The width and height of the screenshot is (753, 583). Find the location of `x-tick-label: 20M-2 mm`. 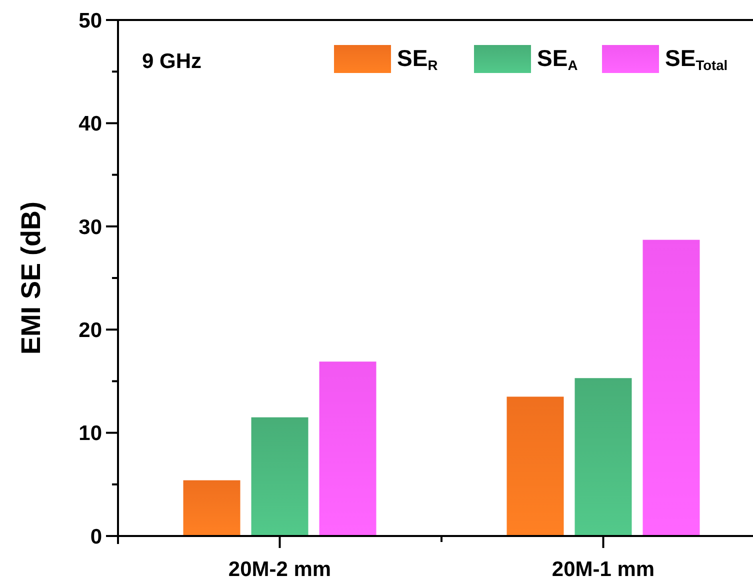

x-tick-label: 20M-2 mm is located at coordinates (280, 569).